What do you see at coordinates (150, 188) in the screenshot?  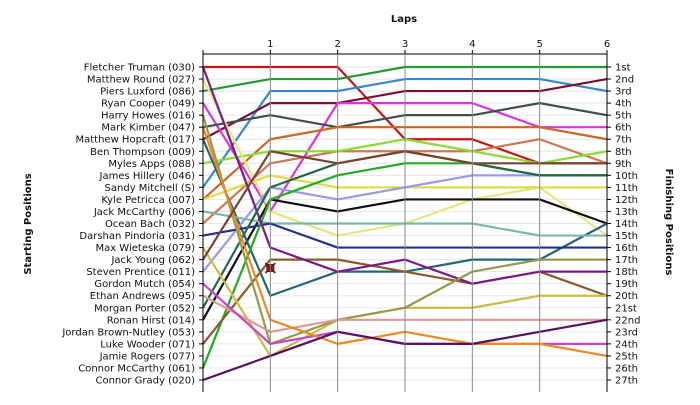 I see `start-position-label: Sandy Mitchell (S)` at bounding box center [150, 188].